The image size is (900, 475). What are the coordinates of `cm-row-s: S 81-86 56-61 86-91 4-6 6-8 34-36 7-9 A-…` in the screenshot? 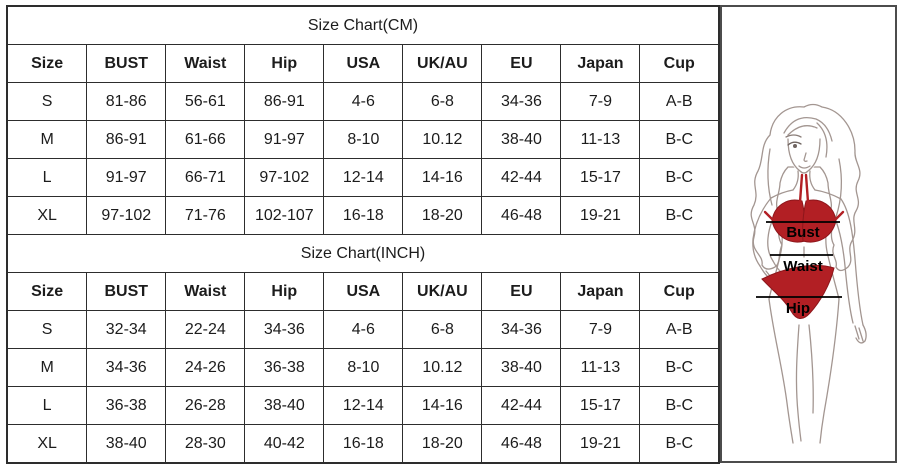 It's located at (363, 101).